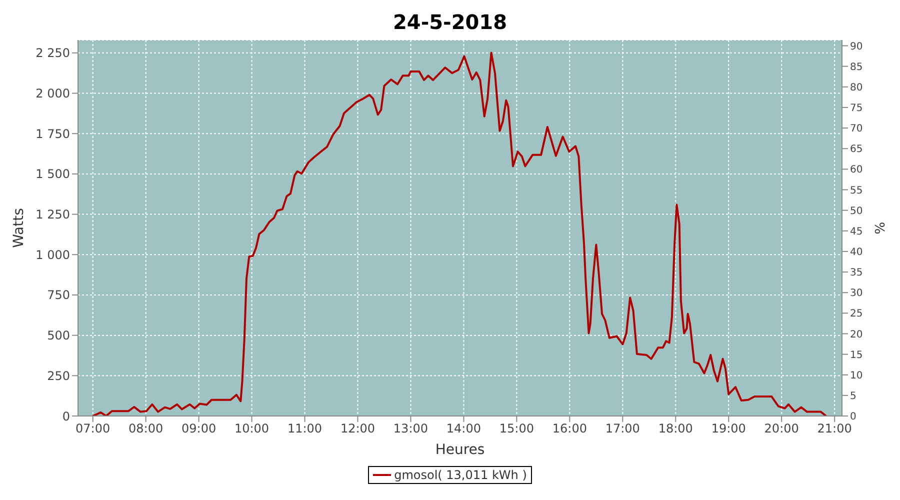 The width and height of the screenshot is (900, 500). I want to click on y2-tick-label: 70, so click(856, 129).